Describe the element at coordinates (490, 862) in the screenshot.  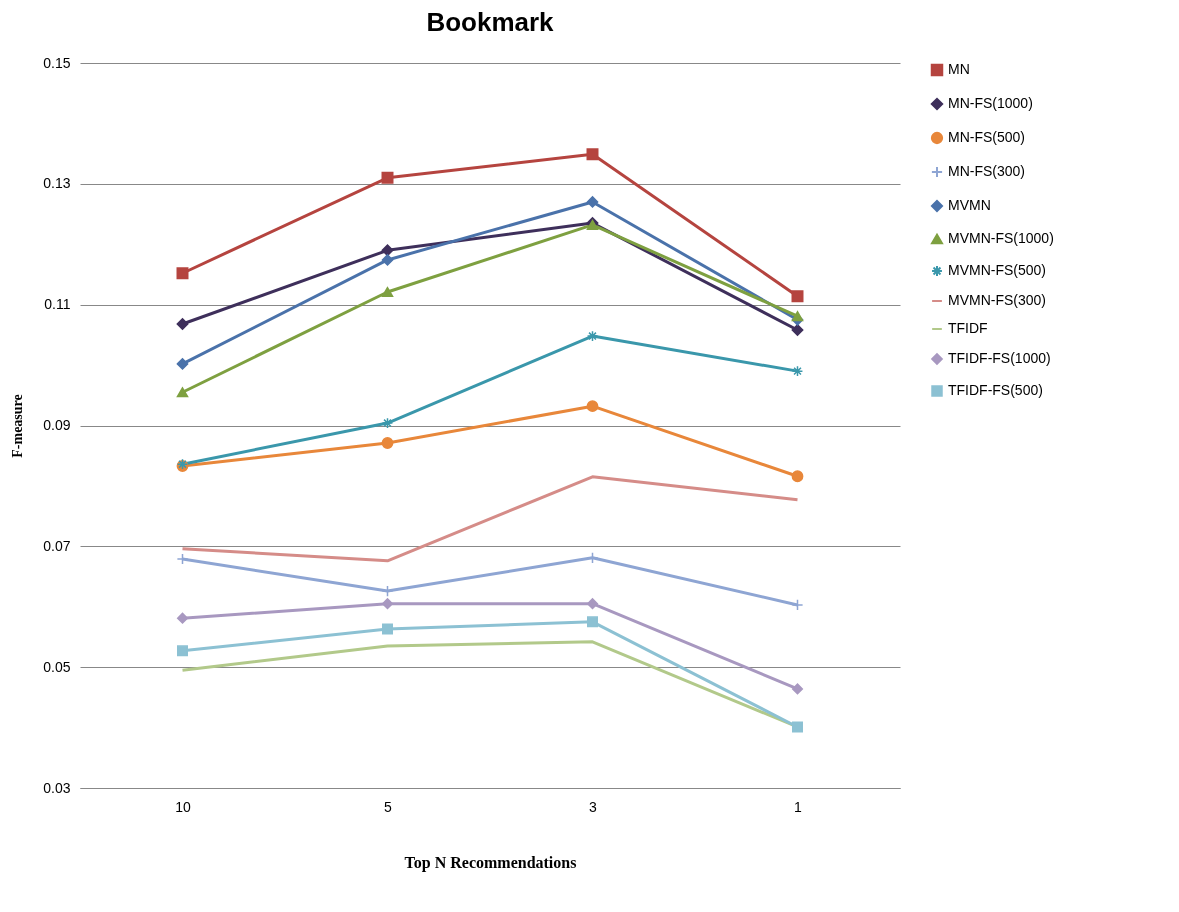
I see `x-axis-title: Top N Recommendations` at that location.